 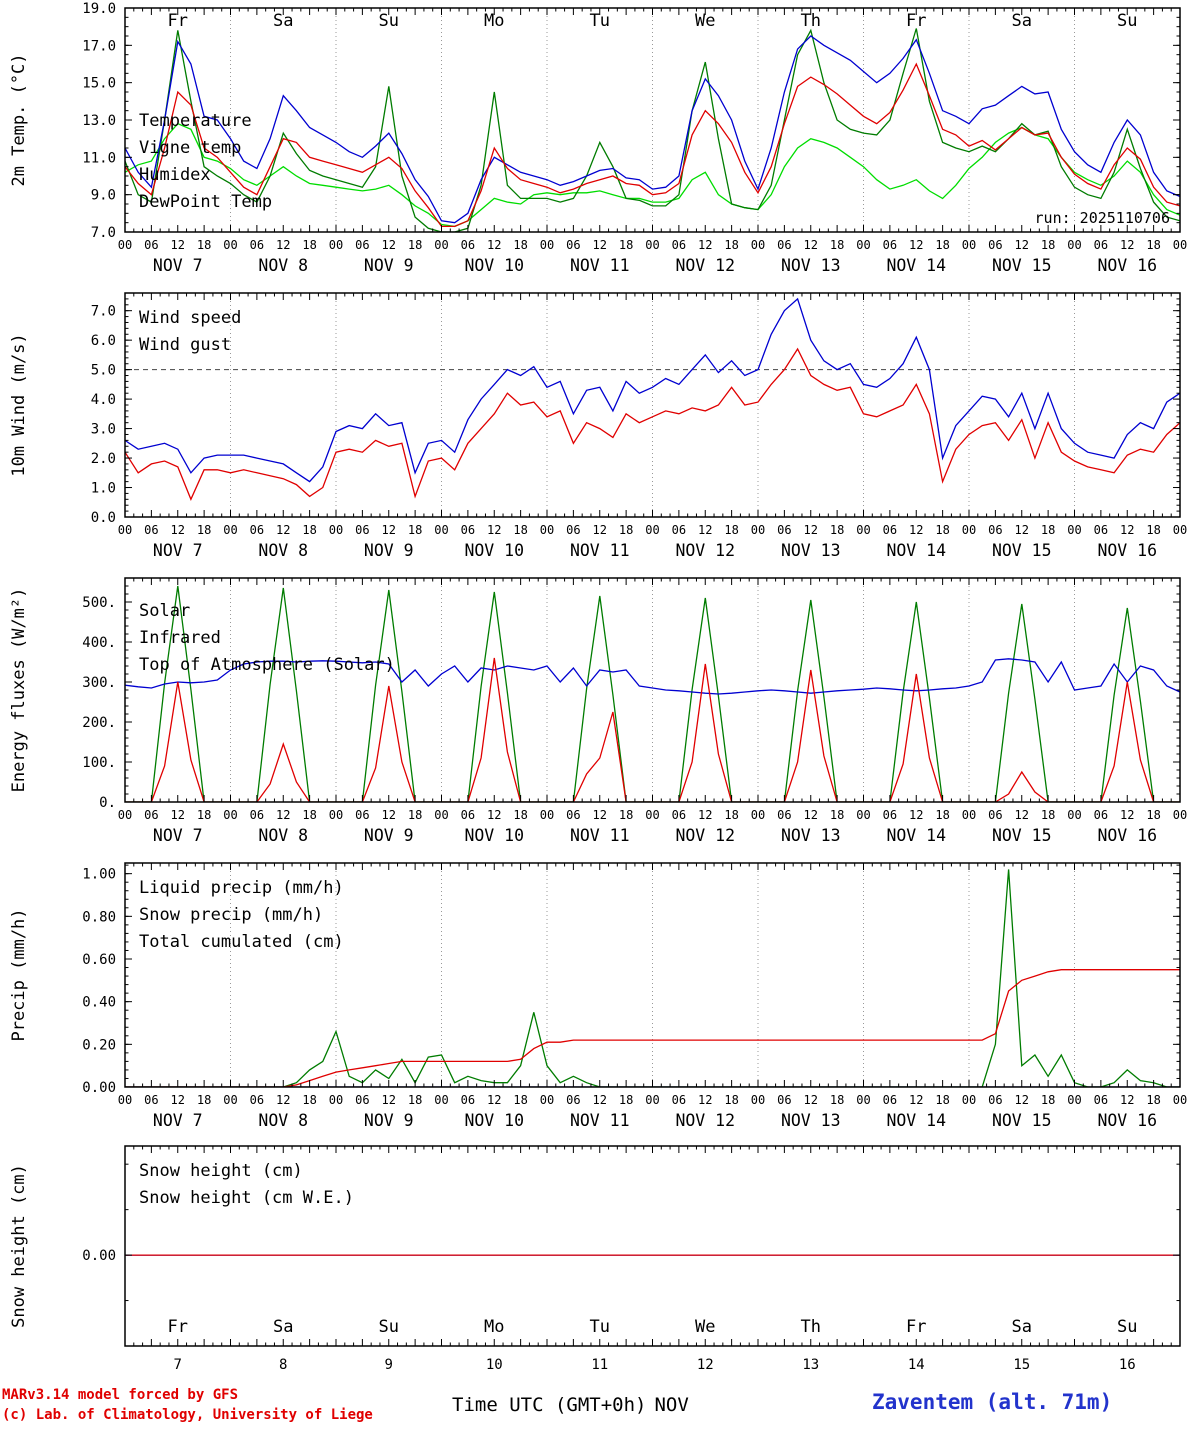 I want to click on day-tick-label: NOV 7, so click(x=178, y=835).